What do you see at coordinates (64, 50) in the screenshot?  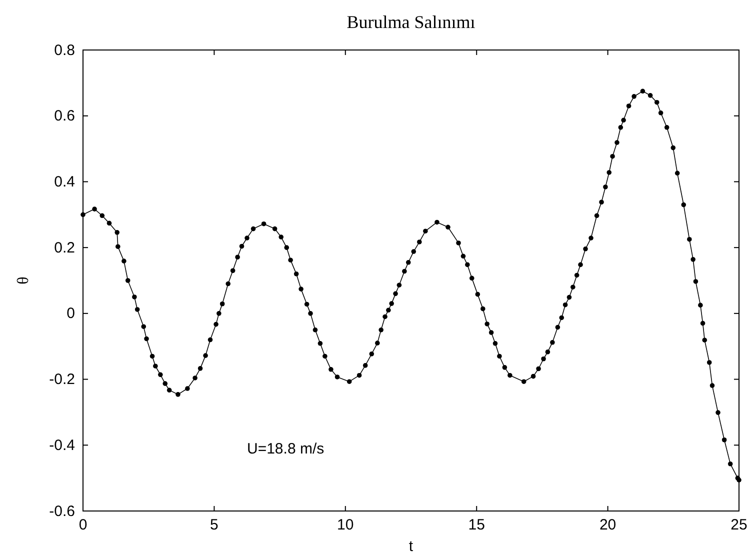 I see `y-tick-label: 0.8` at bounding box center [64, 50].